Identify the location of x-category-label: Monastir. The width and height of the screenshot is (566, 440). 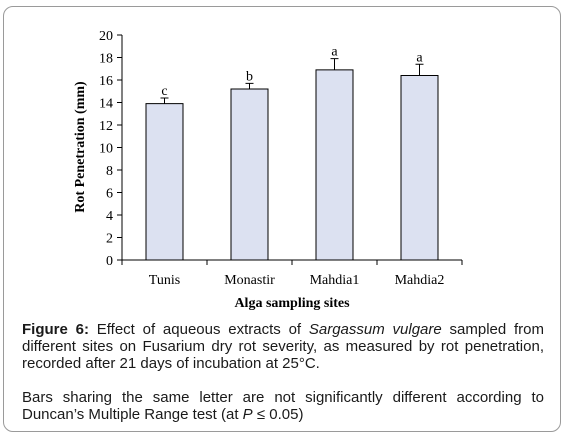
(249, 280).